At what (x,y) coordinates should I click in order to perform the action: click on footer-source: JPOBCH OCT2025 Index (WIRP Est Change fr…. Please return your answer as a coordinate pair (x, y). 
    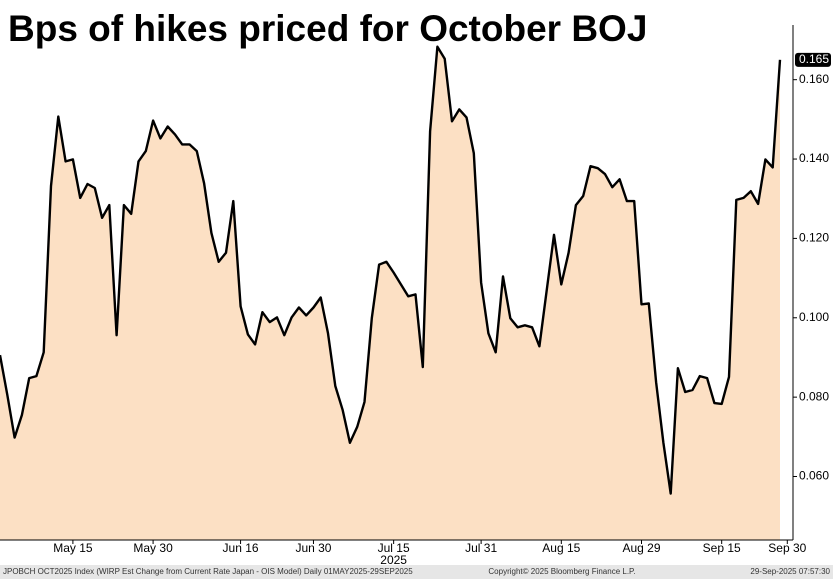
    Looking at the image, I should click on (208, 571).